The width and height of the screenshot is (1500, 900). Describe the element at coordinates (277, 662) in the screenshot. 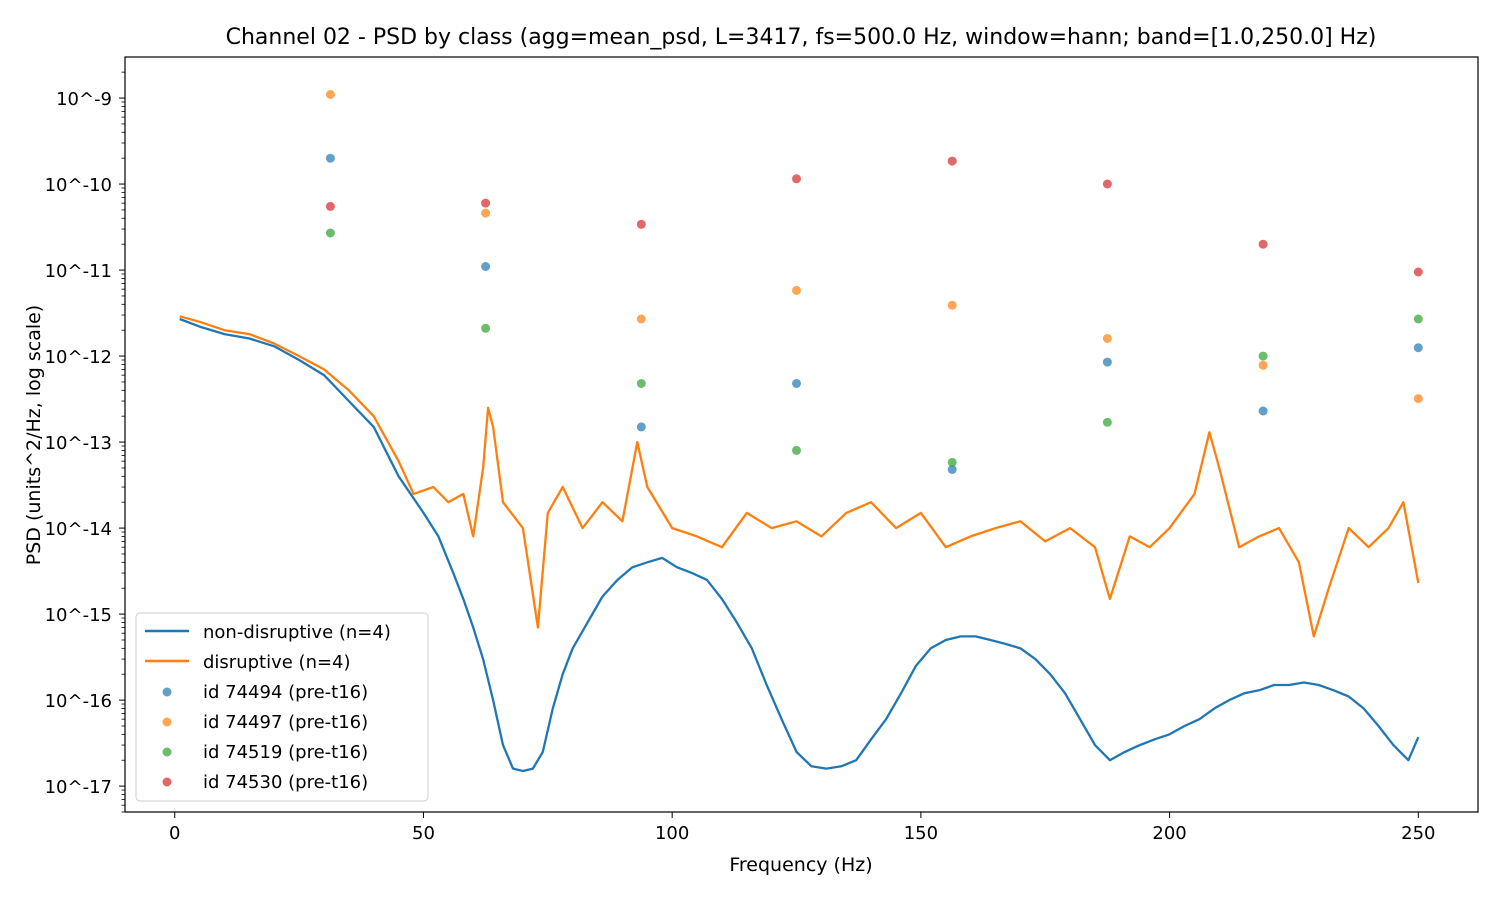

I see `legend-label-disruptive: disruptive (n=4)` at that location.